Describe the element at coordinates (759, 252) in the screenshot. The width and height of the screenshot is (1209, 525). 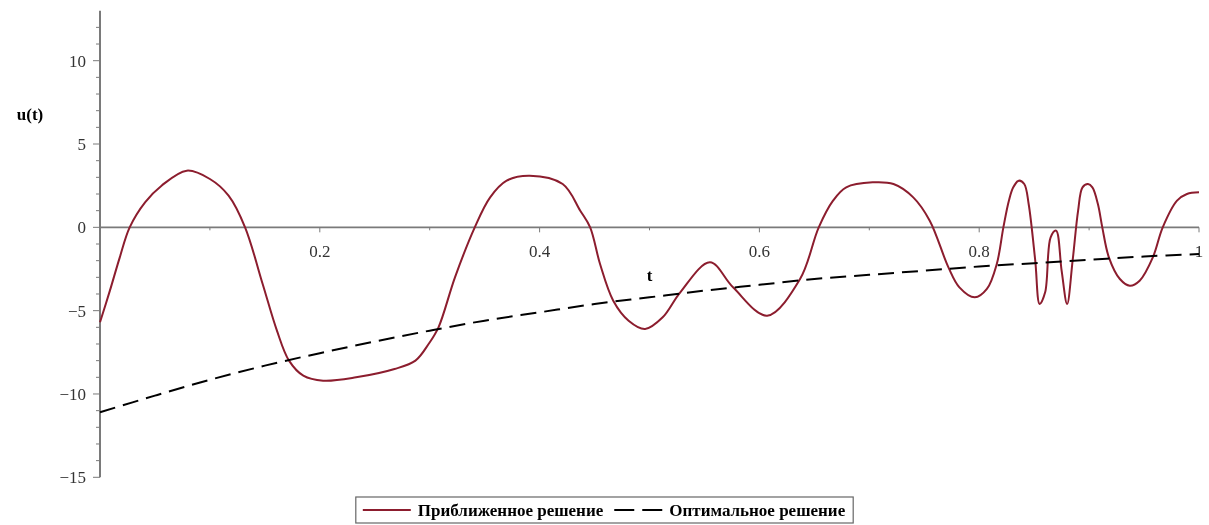
I see `x-tick-label: 0.6` at that location.